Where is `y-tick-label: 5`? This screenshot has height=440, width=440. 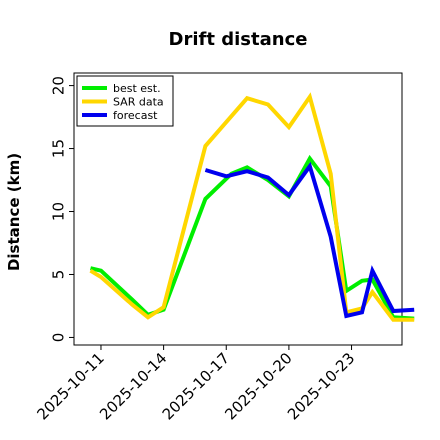
y-tick-label: 5 is located at coordinates (58, 275).